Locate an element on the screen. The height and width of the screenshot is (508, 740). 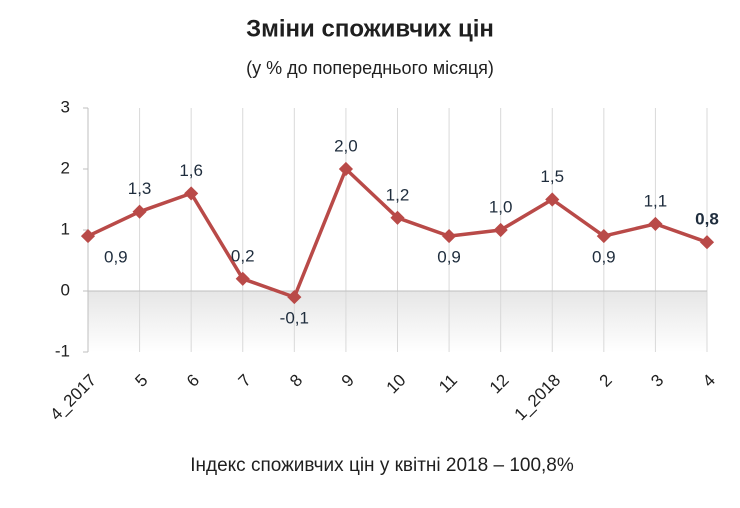
x-tick-label: 2 is located at coordinates (606, 381).